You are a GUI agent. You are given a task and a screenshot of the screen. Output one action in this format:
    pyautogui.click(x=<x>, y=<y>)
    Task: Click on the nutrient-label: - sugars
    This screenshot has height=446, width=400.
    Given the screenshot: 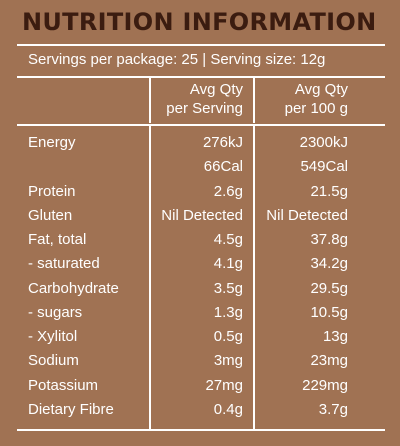 What is the action you would take?
    pyautogui.click(x=55, y=312)
    